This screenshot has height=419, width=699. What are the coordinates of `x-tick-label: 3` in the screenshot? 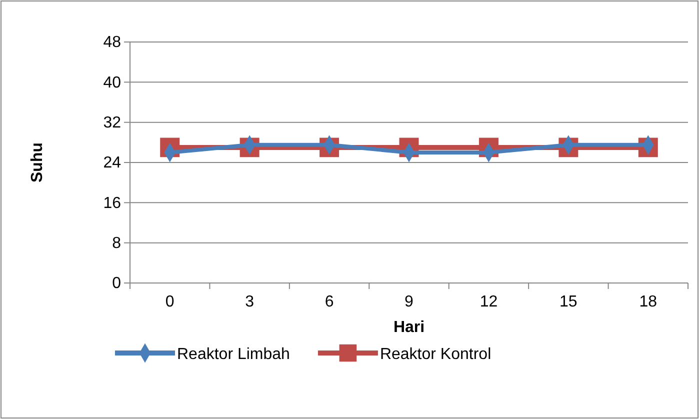 It's located at (249, 301).